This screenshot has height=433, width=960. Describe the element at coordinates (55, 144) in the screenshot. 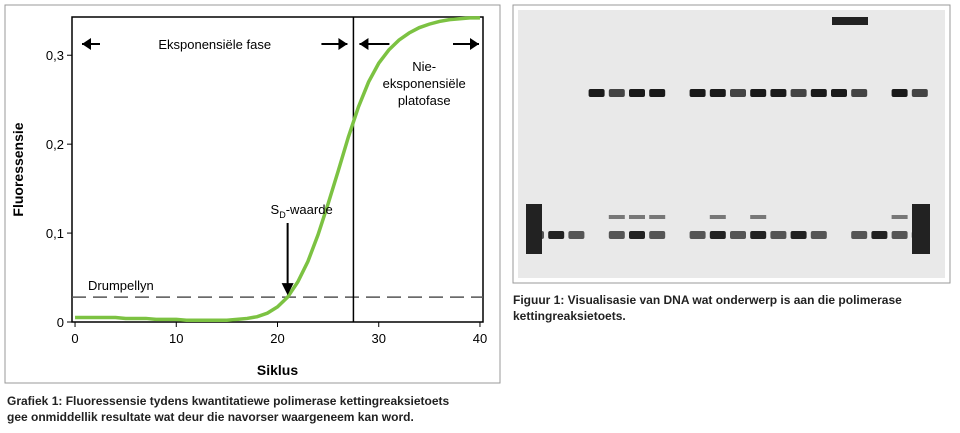

I see `y-tick-label: 0,2` at that location.